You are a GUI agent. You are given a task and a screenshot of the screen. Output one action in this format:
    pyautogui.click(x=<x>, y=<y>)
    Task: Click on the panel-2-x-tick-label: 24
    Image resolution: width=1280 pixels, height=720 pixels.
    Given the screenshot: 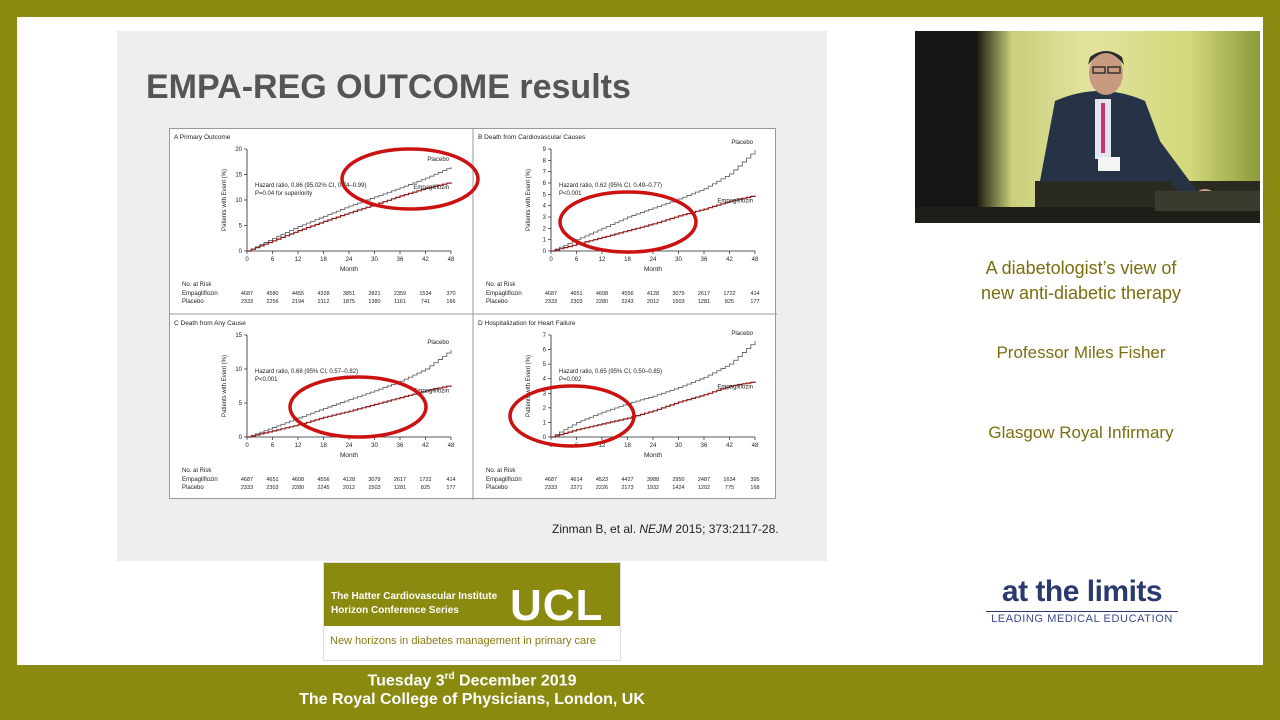 What is the action you would take?
    pyautogui.click(x=653, y=260)
    